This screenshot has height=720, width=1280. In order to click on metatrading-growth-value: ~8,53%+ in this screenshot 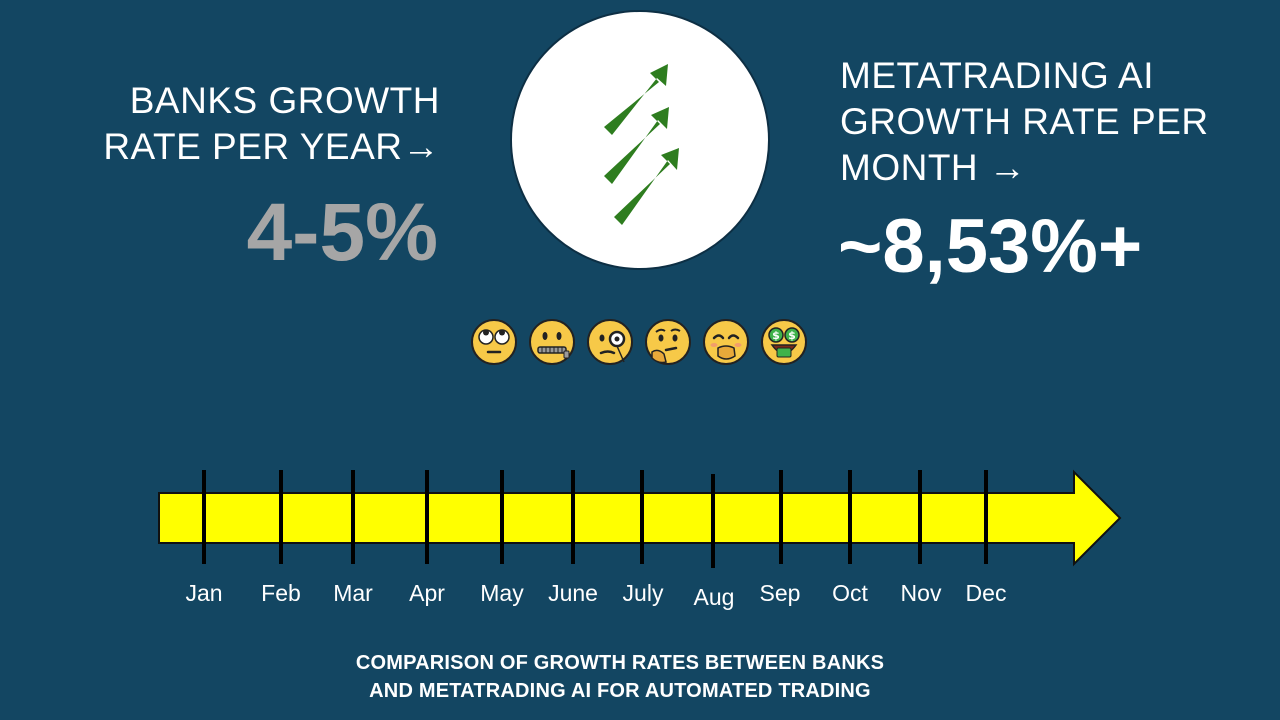, I will do `click(990, 246)`.